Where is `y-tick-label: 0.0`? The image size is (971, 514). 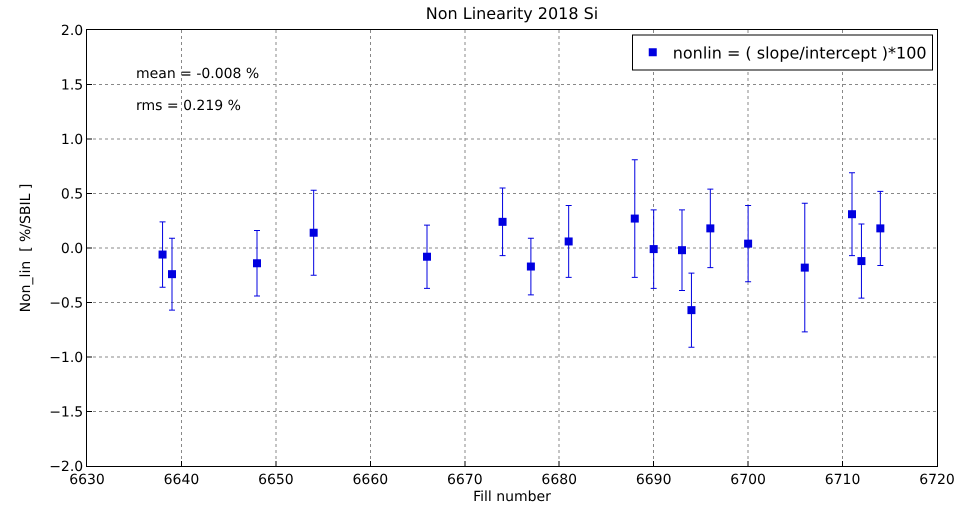 y-tick-label: 0.0 is located at coordinates (72, 248).